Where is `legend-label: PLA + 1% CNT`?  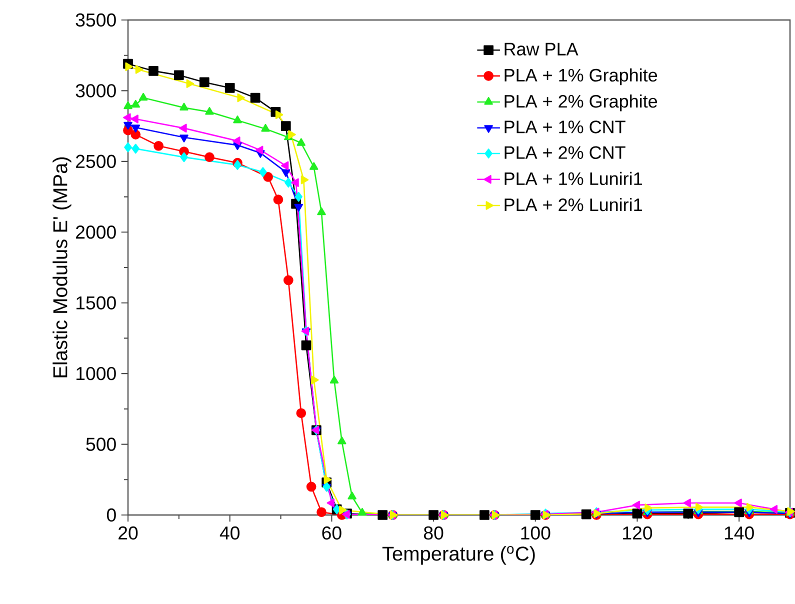
legend-label: PLA + 1% CNT is located at coordinates (565, 127).